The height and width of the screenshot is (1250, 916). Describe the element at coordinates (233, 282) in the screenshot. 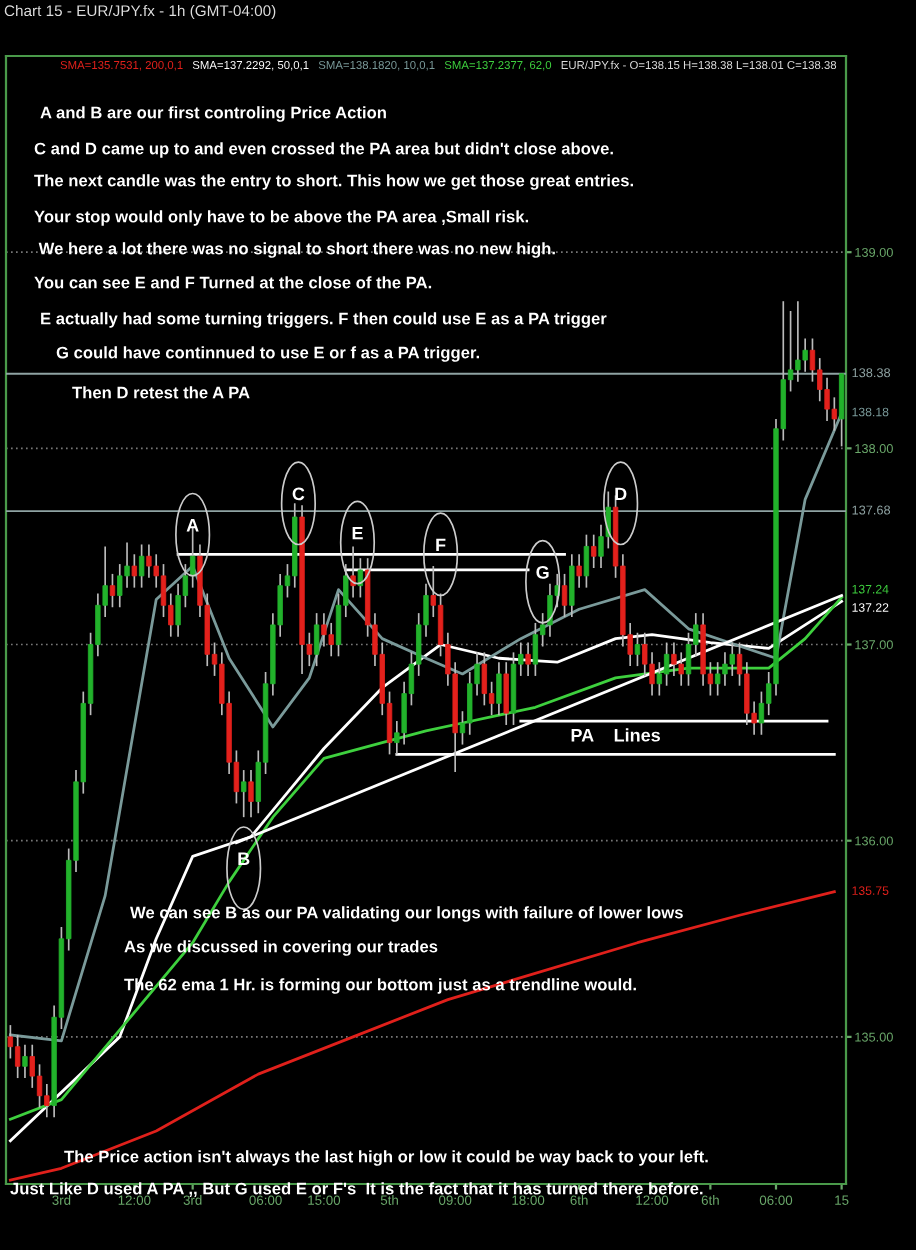

I see `annotation: You can see E and F Turned at the close of the PA.` at that location.